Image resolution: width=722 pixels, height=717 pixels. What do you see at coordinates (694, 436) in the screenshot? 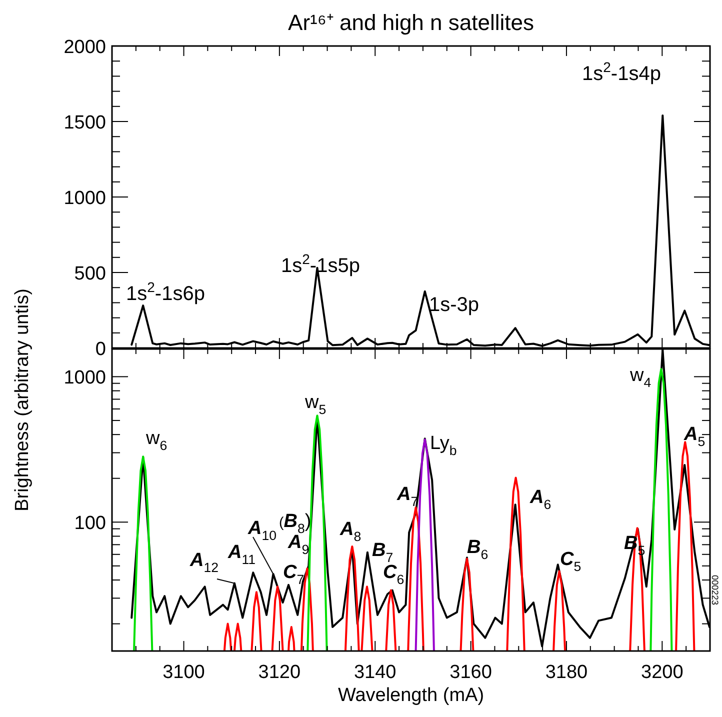
I see `annotation: A$_{5}$` at bounding box center [694, 436].